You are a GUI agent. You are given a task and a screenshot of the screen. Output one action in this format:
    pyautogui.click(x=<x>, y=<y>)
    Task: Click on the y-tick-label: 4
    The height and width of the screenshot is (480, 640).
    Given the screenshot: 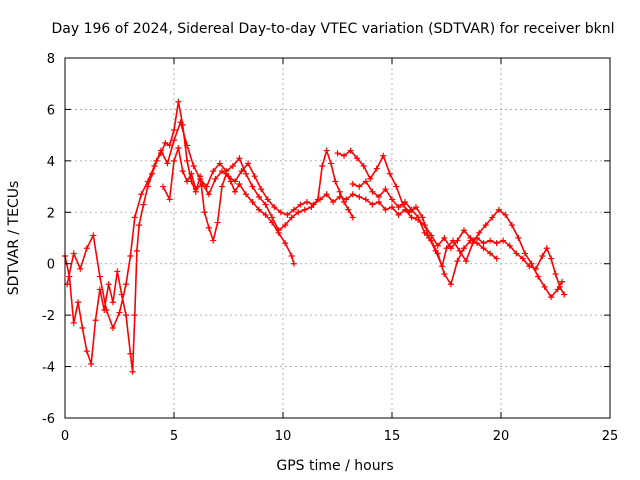 What is the action you would take?
    pyautogui.click(x=51, y=162)
    